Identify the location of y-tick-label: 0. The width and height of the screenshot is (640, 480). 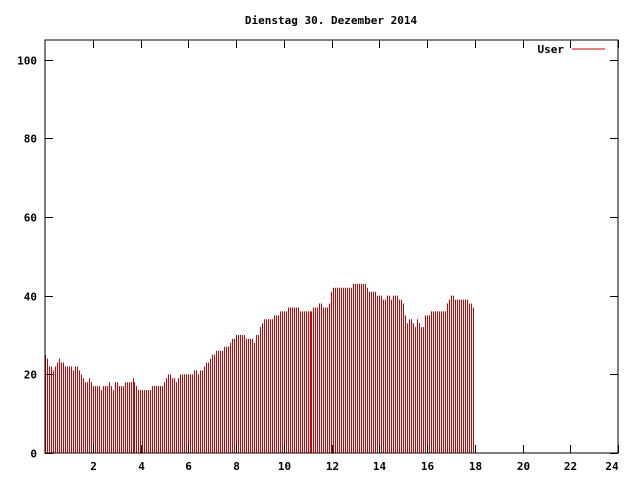
(33, 454).